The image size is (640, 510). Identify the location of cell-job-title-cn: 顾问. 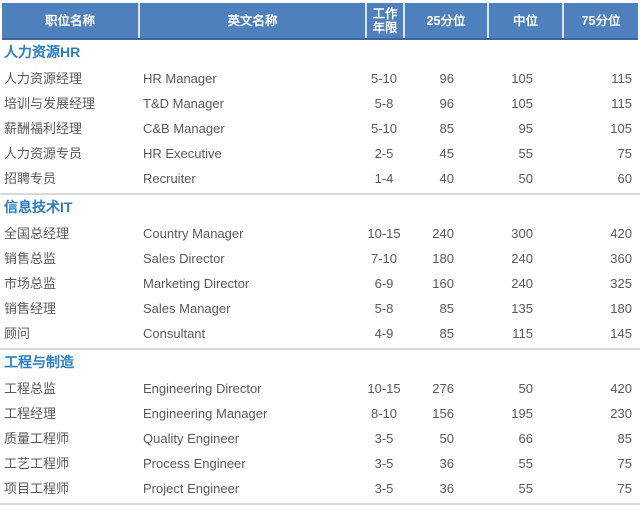
(17, 333).